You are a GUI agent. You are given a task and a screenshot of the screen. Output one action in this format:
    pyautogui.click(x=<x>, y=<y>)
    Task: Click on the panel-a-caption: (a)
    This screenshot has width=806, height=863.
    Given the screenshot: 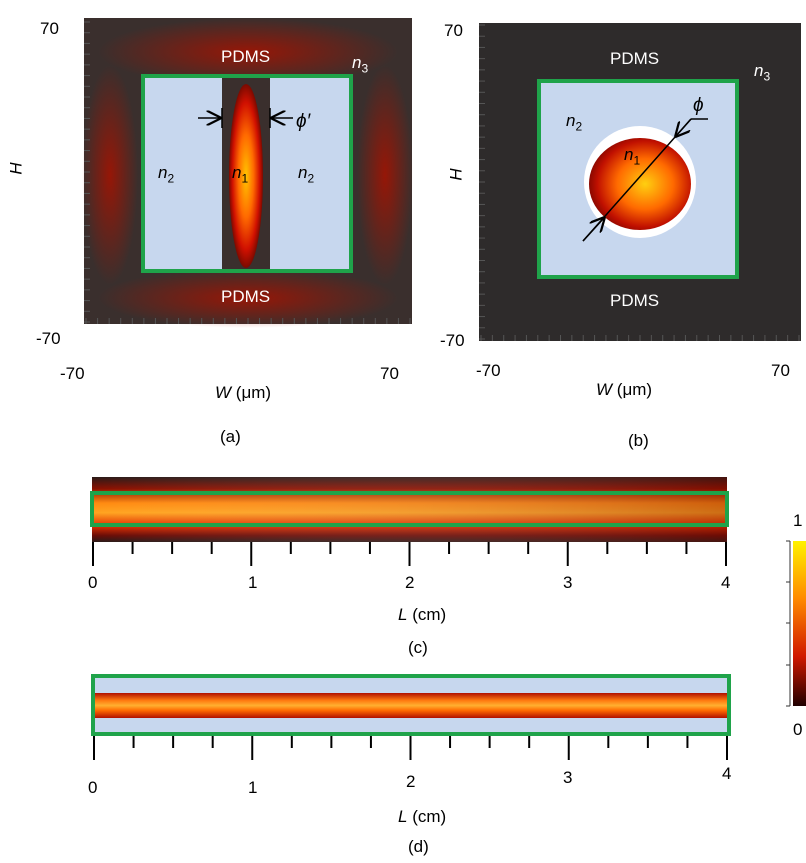 What is the action you would take?
    pyautogui.click(x=230, y=436)
    